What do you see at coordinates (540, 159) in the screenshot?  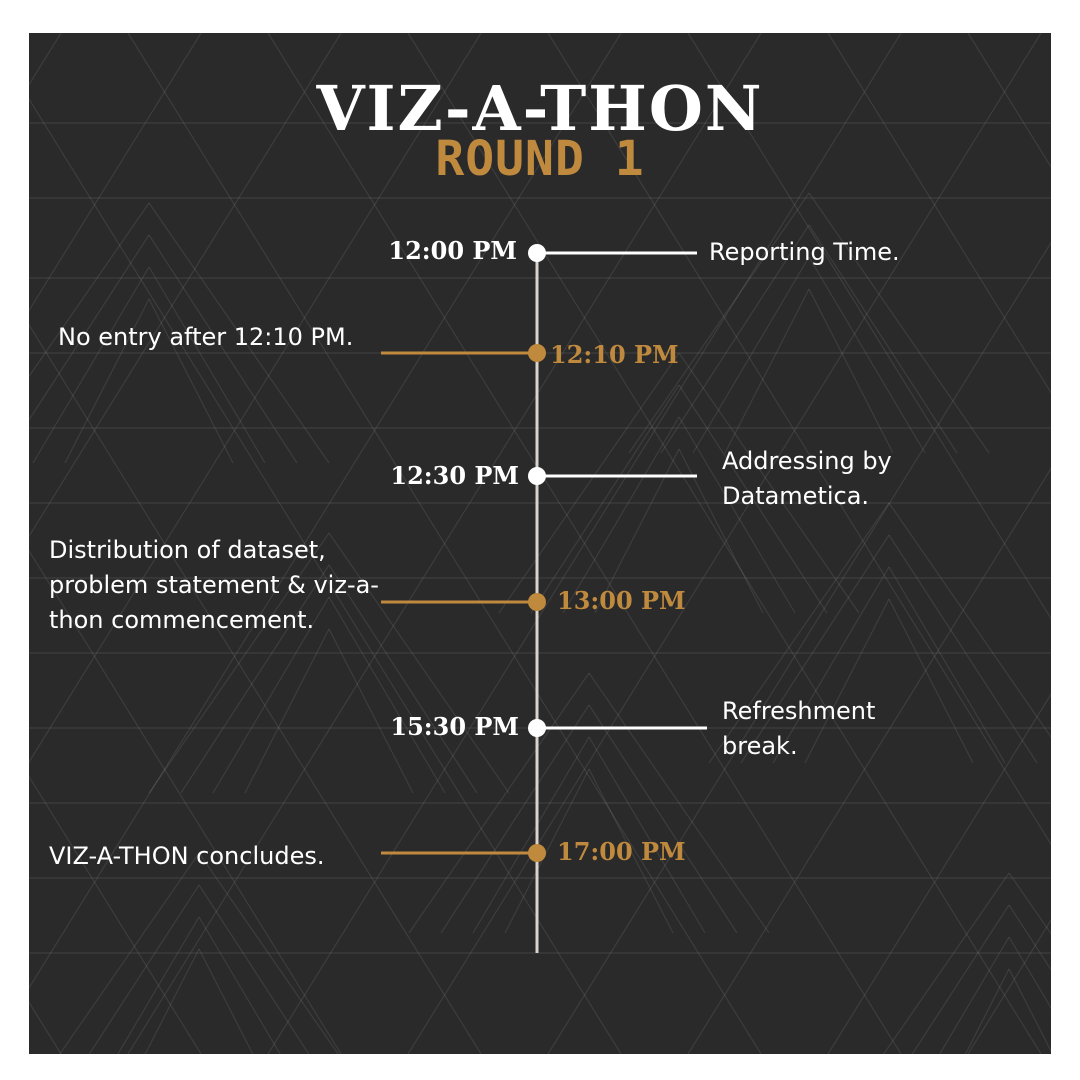 I see `subtitle: ROUND 1` at bounding box center [540, 159].